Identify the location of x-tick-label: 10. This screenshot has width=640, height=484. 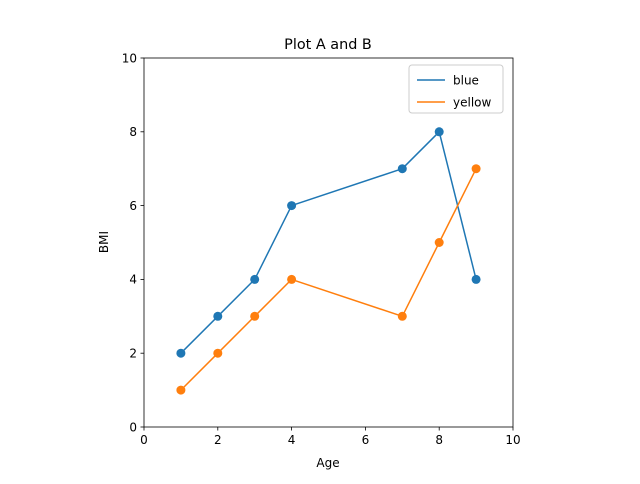
(512, 440).